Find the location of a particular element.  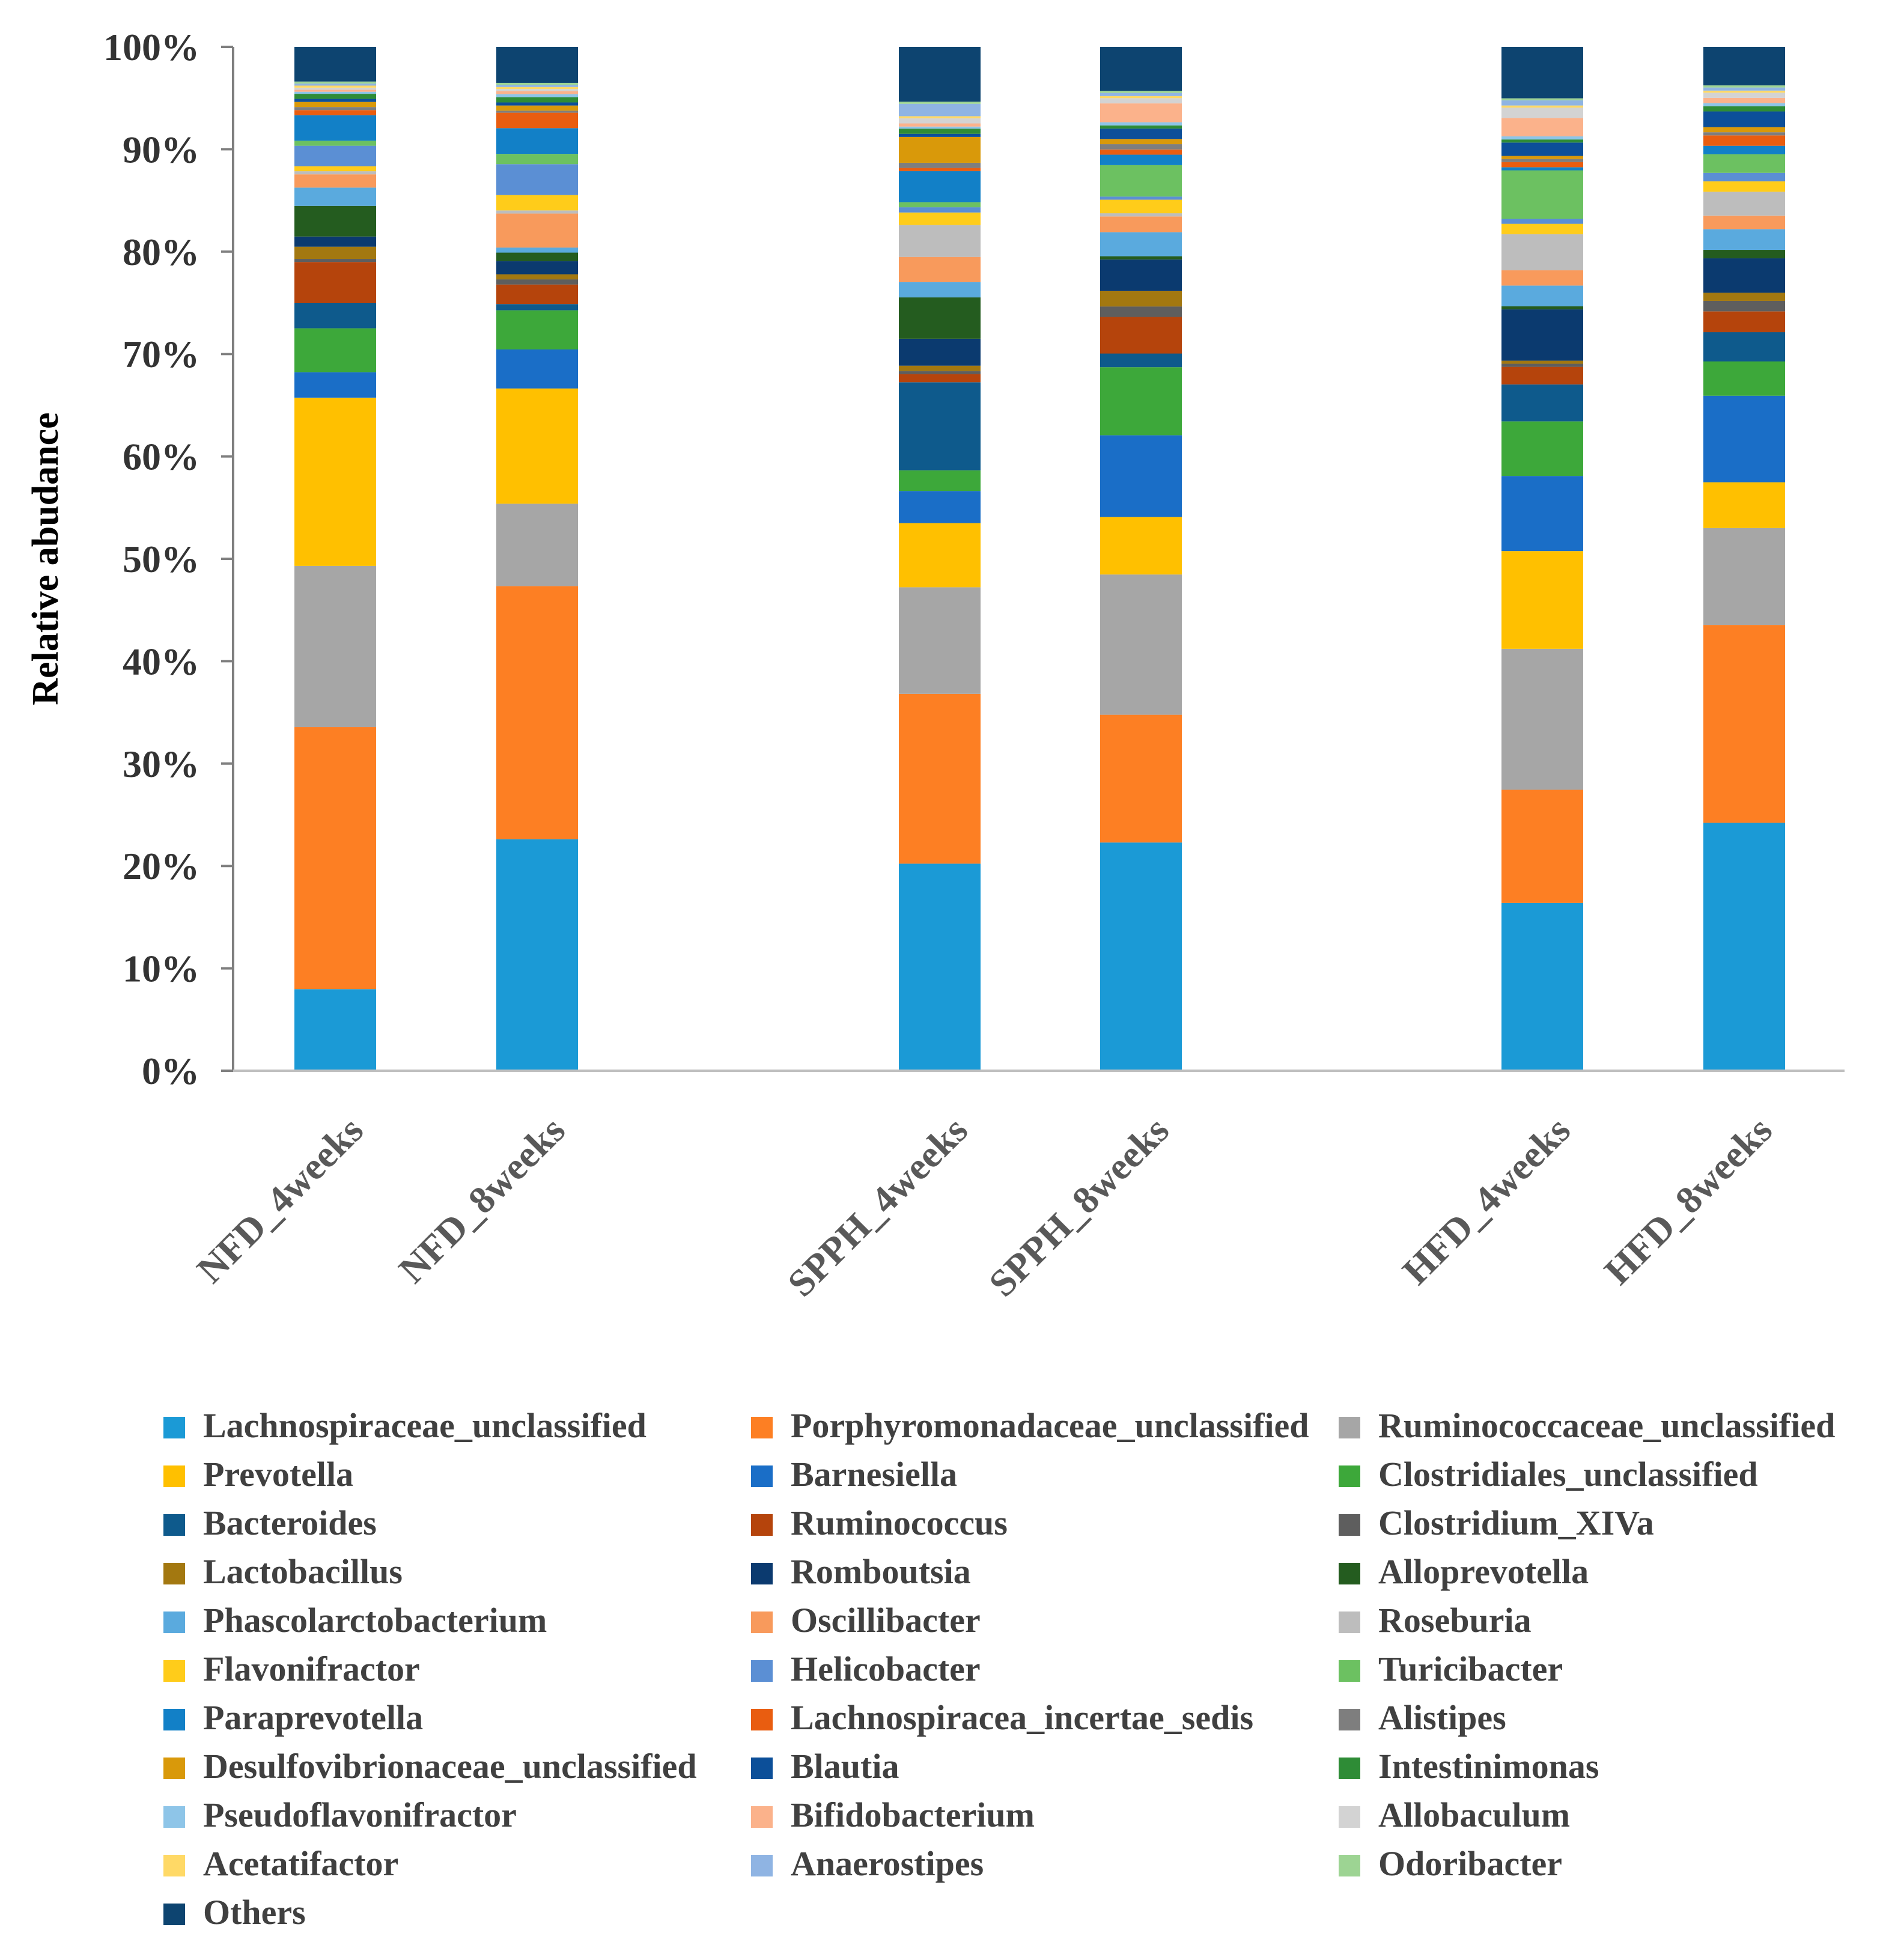

legend-item: Acetatifactor is located at coordinates (280, 1864).